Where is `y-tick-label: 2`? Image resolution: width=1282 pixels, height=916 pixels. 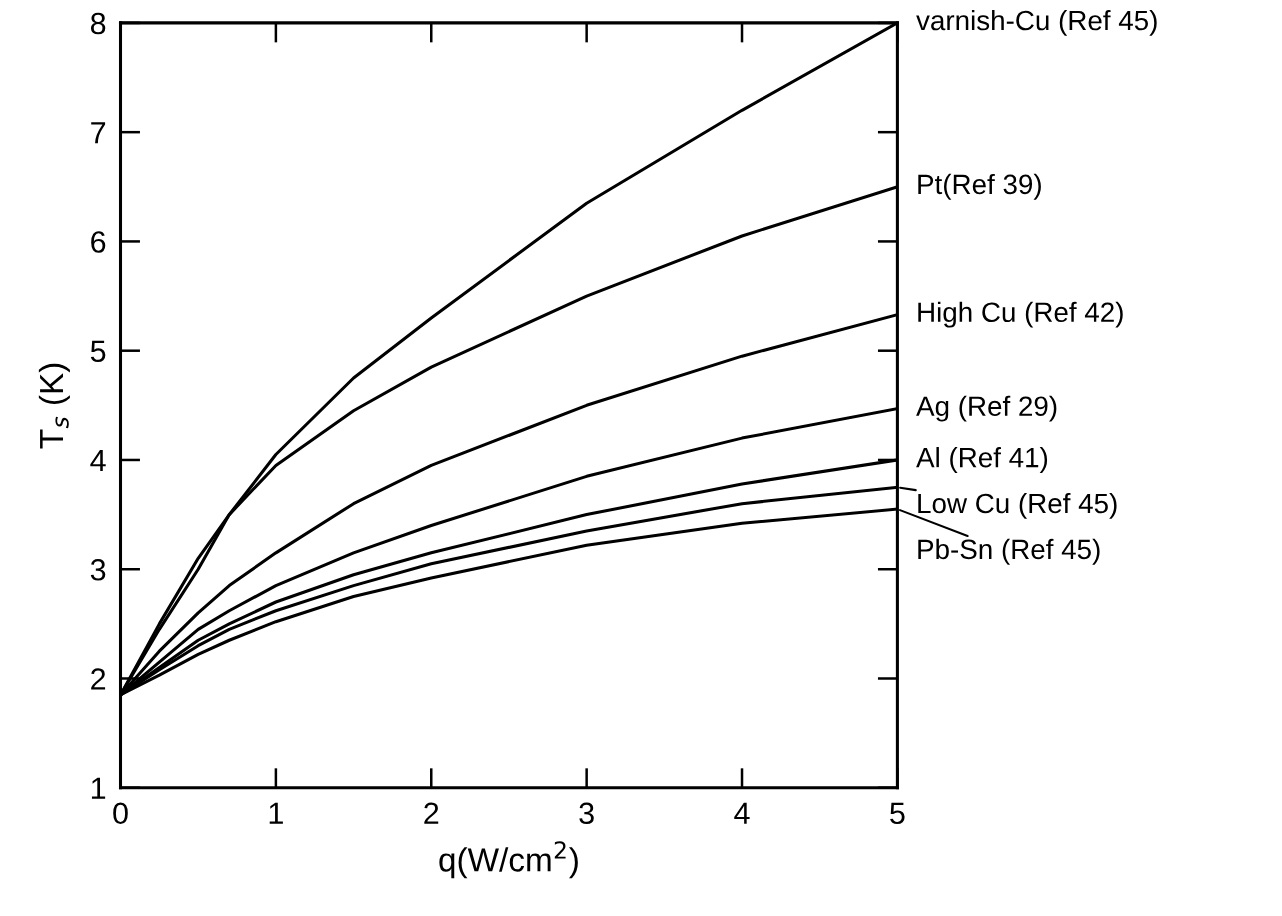
y-tick-label: 2 is located at coordinates (98, 679).